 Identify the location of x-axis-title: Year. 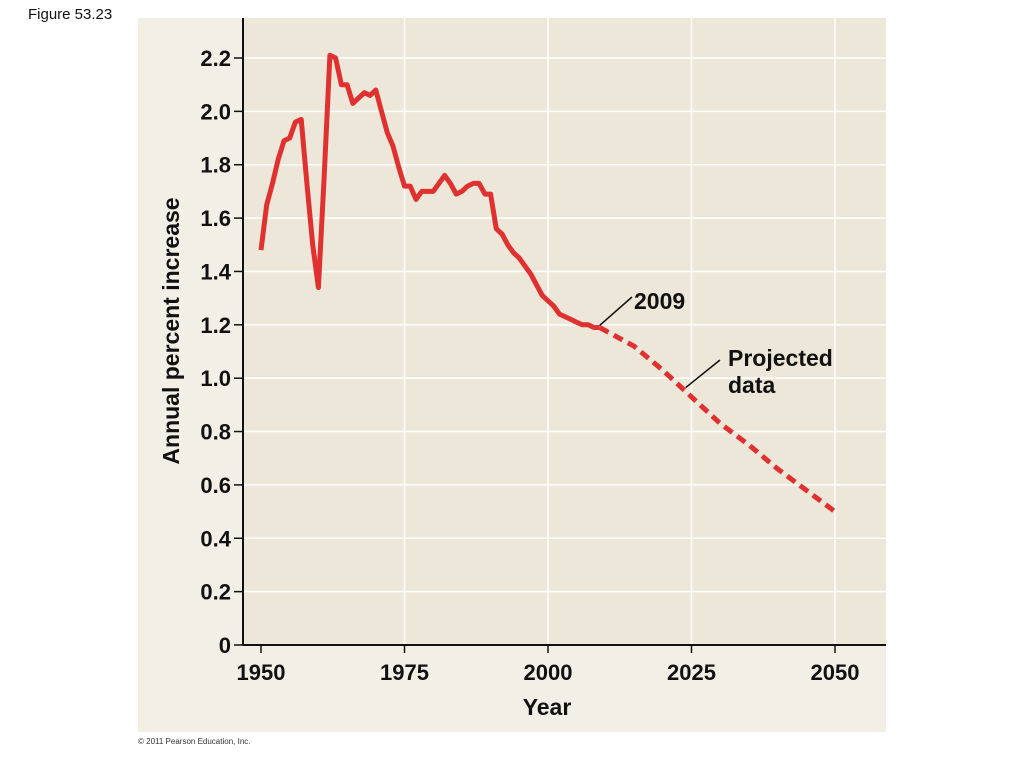
(547, 707).